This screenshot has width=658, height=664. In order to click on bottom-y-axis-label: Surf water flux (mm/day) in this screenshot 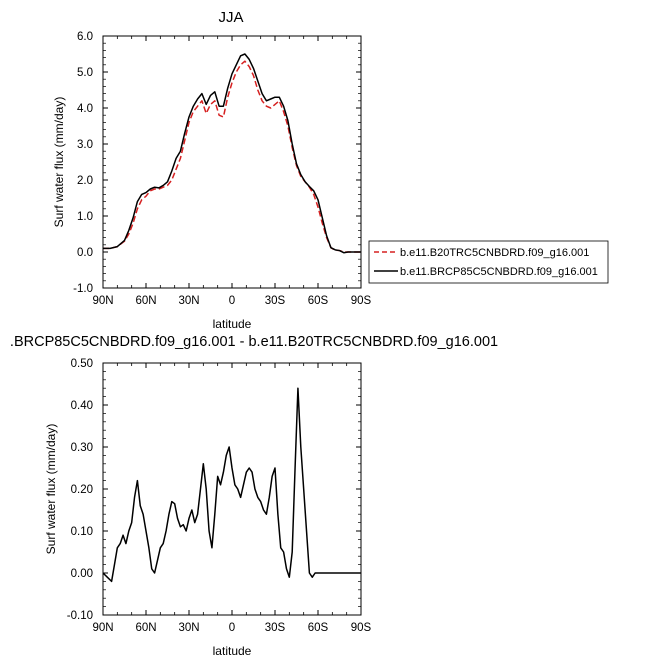, I will do `click(51, 489)`.